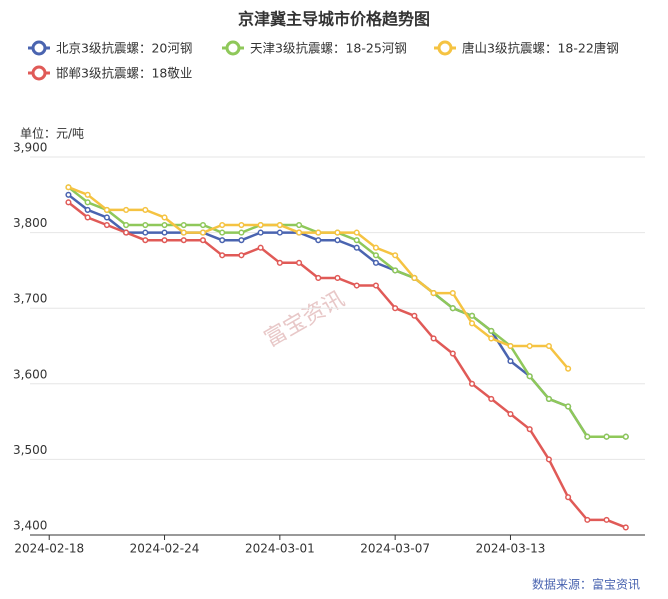 The image size is (668, 599). What do you see at coordinates (30, 374) in the screenshot?
I see `y-tick-label: 3,600` at bounding box center [30, 374].